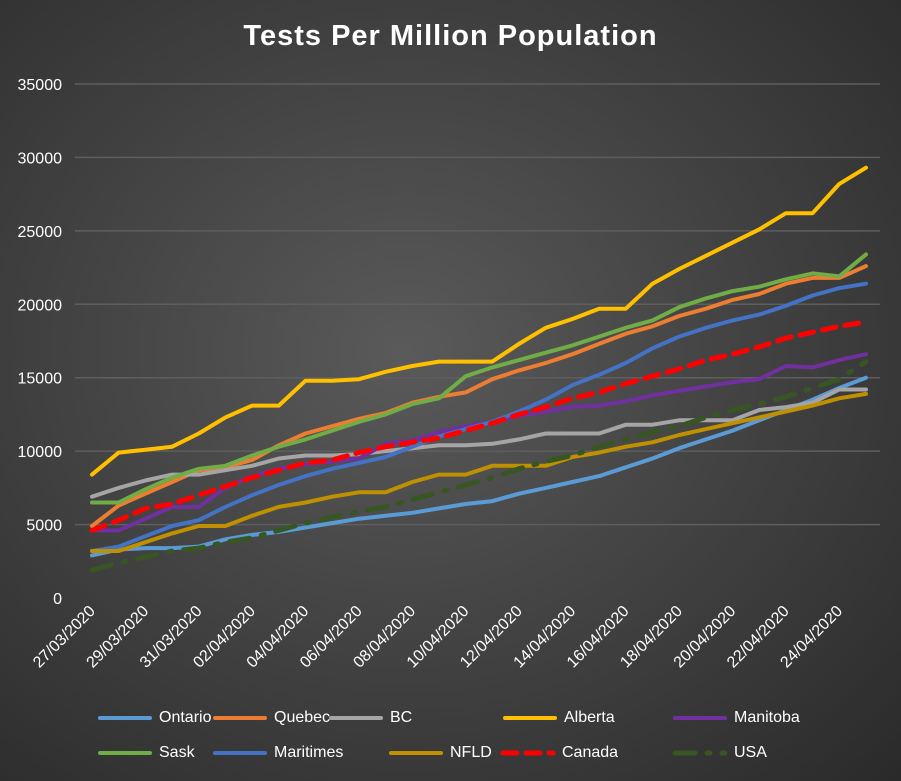 This screenshot has width=901, height=781. I want to click on legend-item-manitoba: Manitoba, so click(736, 718).